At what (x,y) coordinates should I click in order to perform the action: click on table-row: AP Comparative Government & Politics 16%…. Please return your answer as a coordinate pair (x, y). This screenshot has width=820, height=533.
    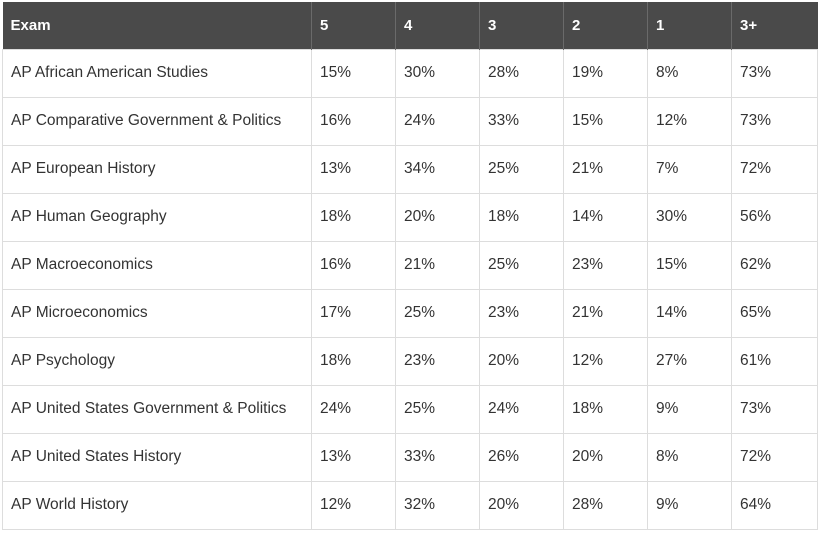
    Looking at the image, I should click on (410, 121).